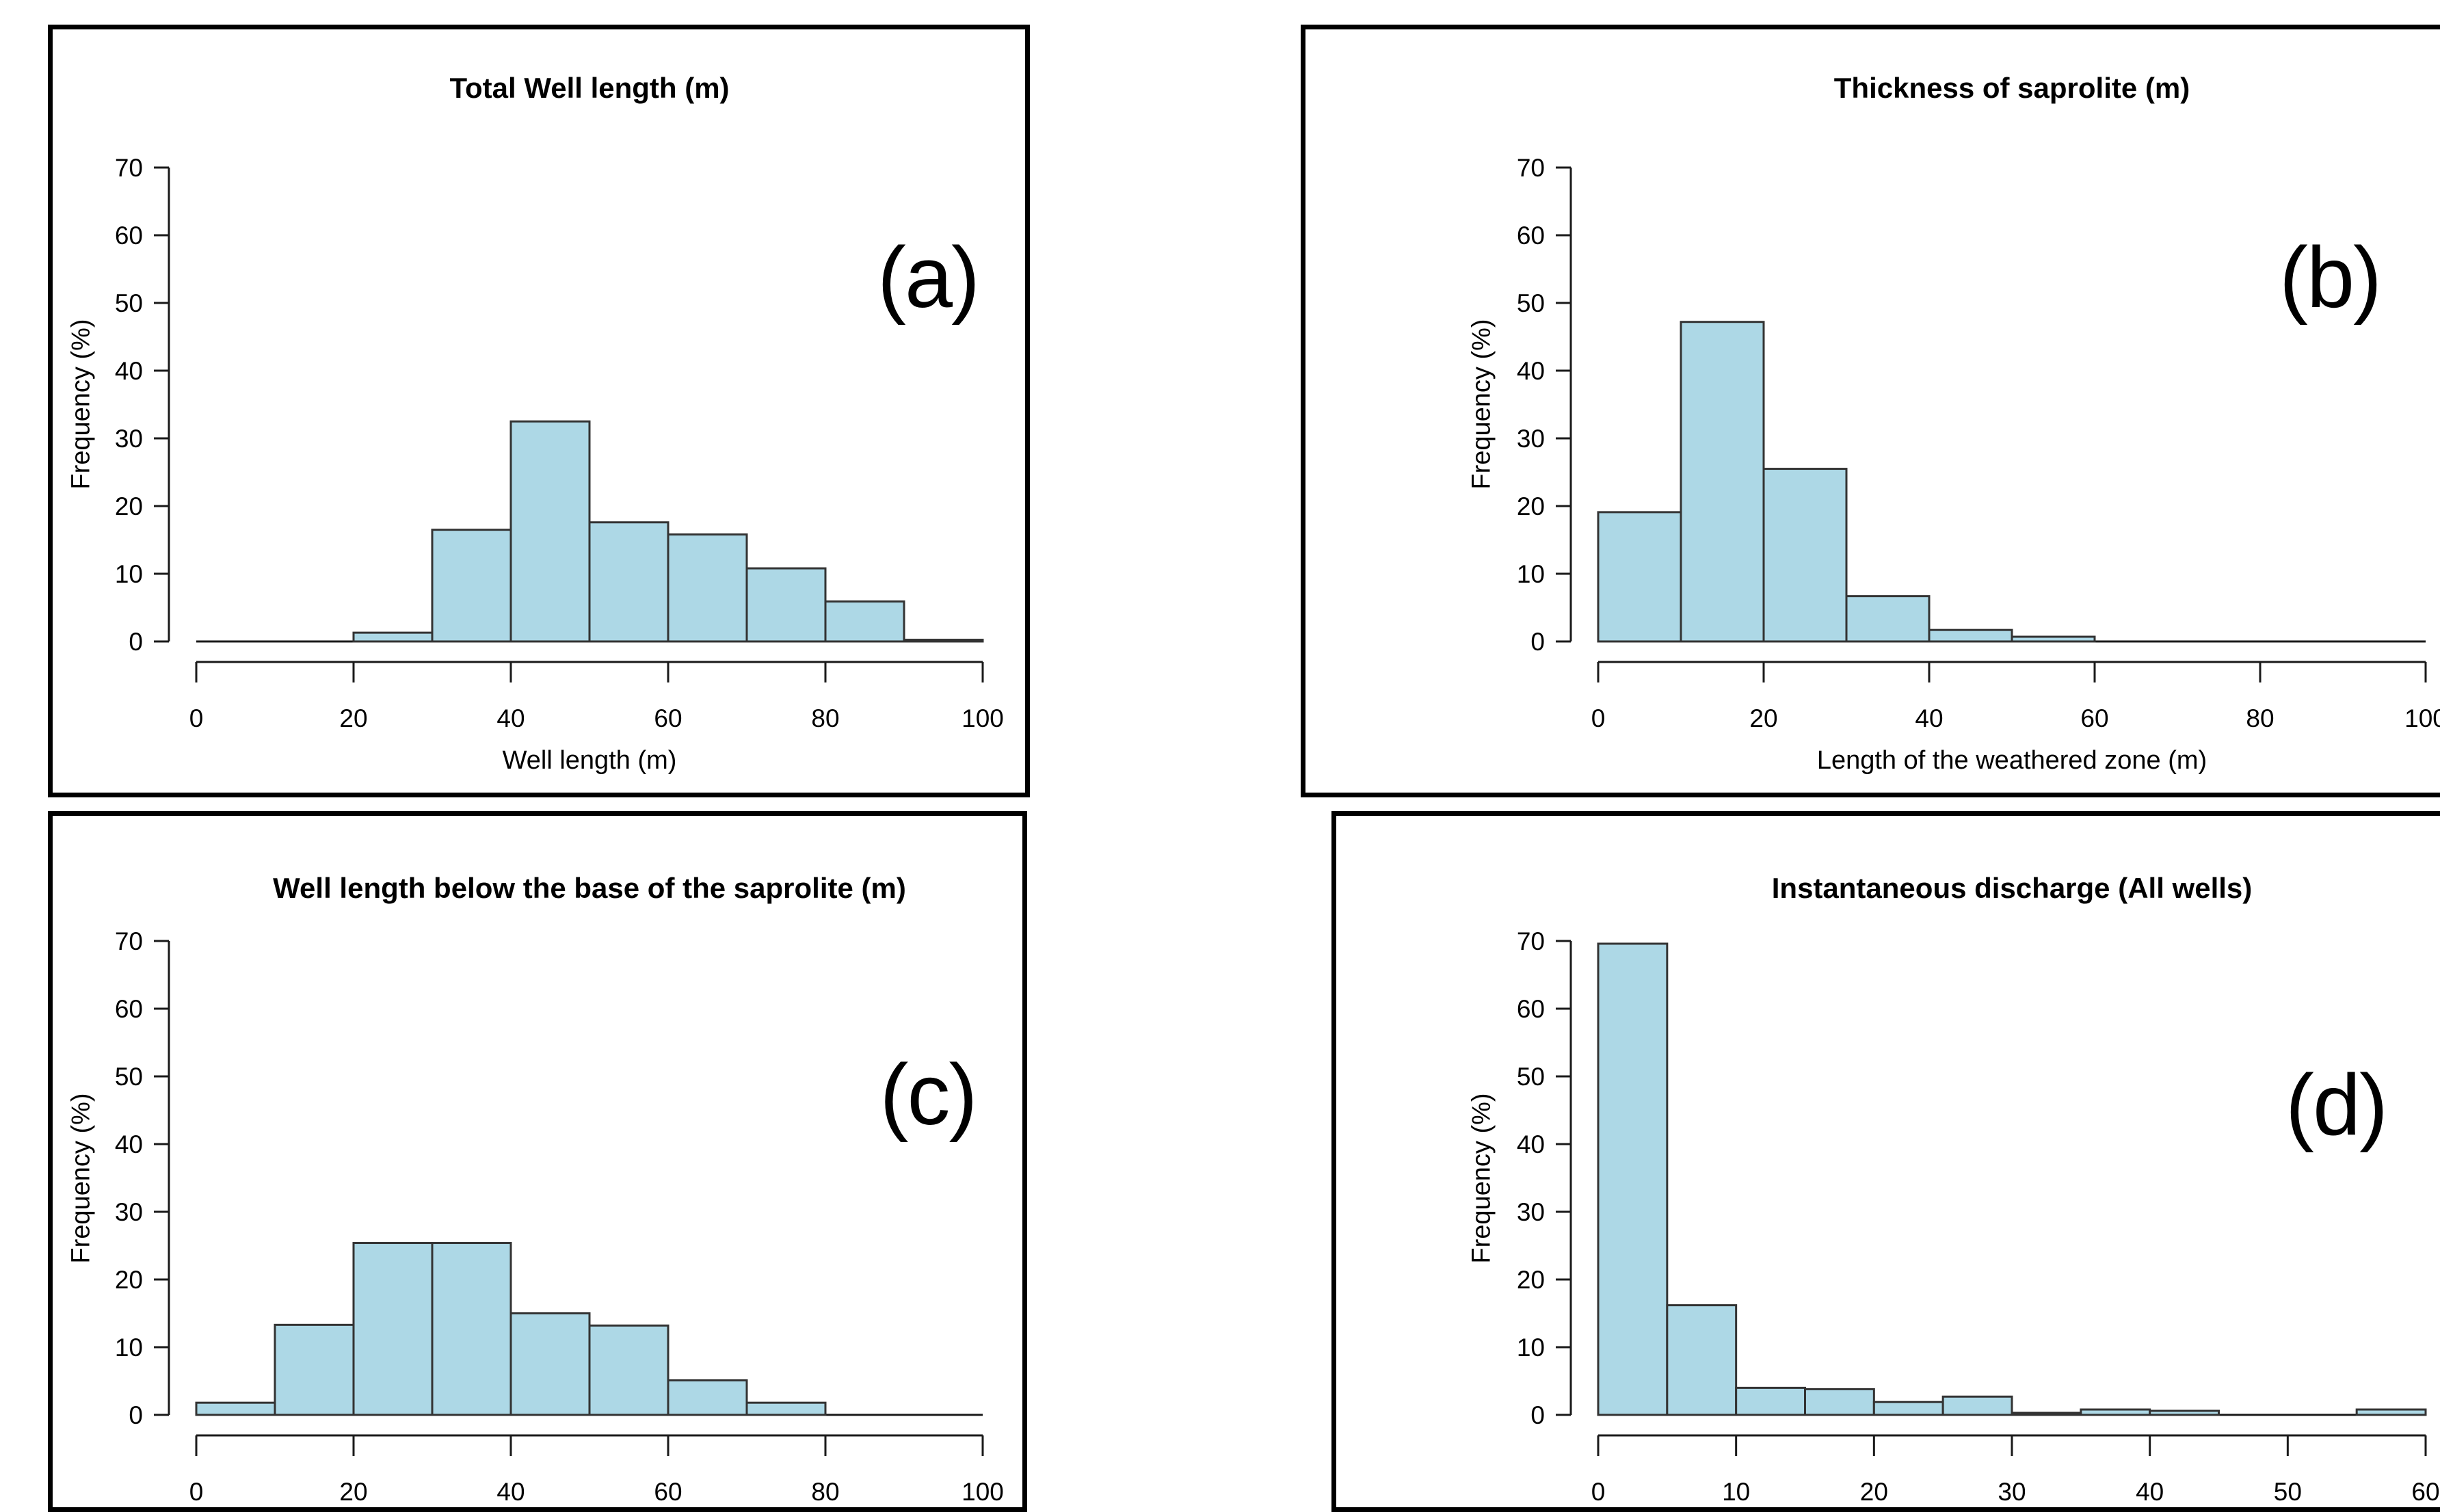  I want to click on x-axis-title: Length of the weathered zone (m), so click(2011, 760).